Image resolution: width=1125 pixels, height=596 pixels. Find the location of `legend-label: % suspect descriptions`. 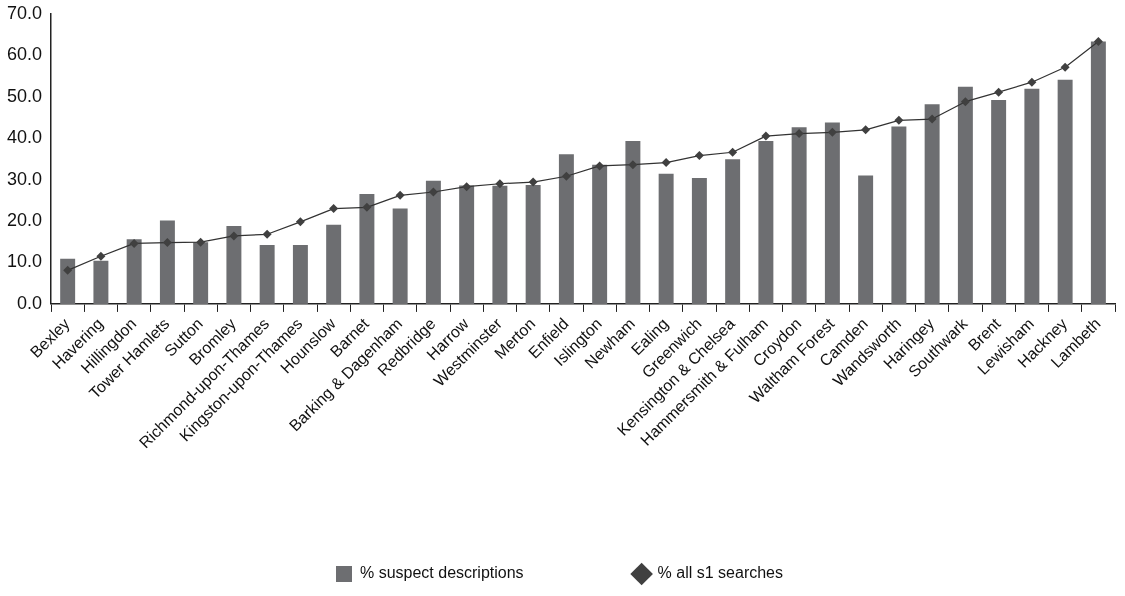

legend-label: % suspect descriptions is located at coordinates (441, 573).